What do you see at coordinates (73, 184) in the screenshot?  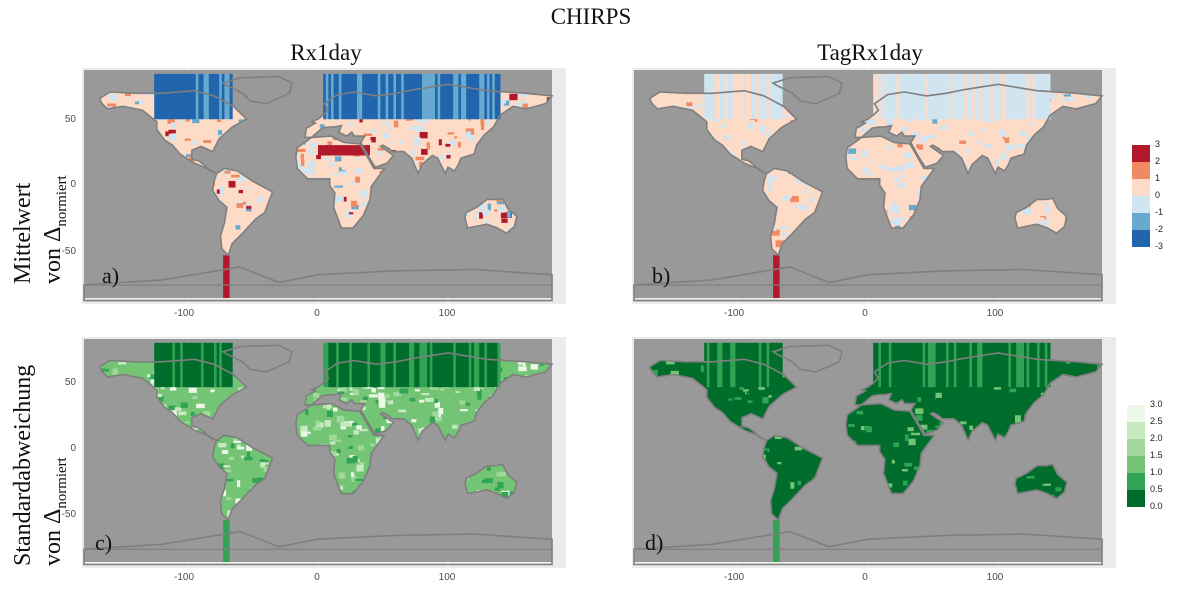 I see `y-tick-a-0: 0` at bounding box center [73, 184].